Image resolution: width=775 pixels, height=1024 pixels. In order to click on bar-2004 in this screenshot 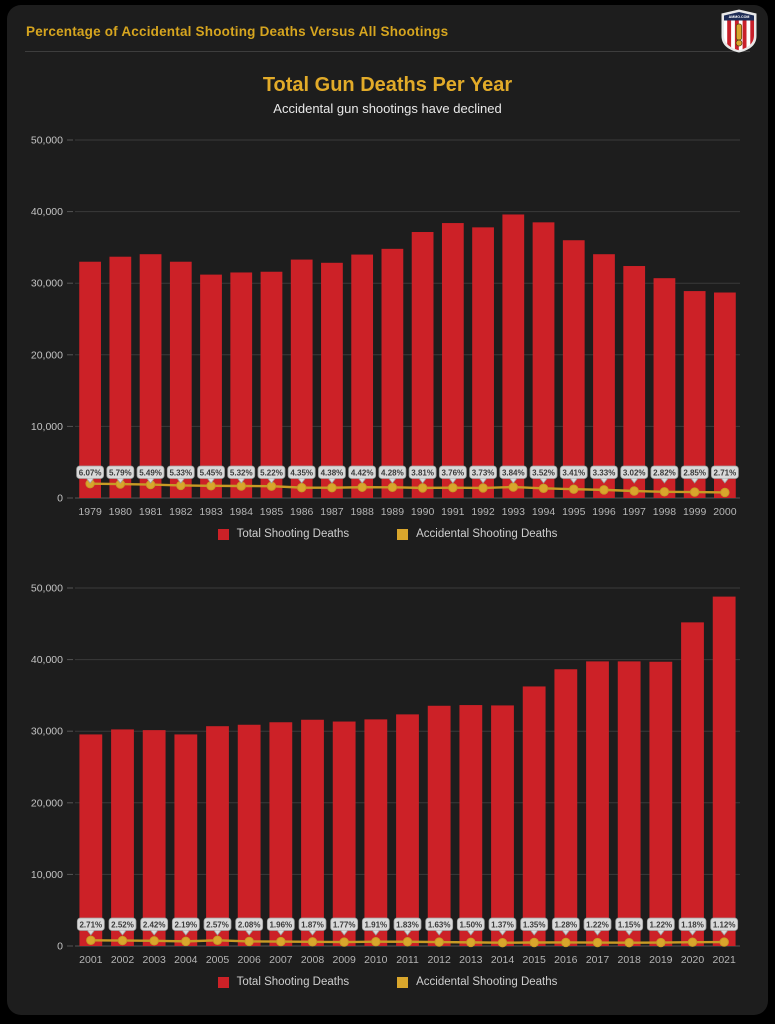, I will do `click(186, 840)`.